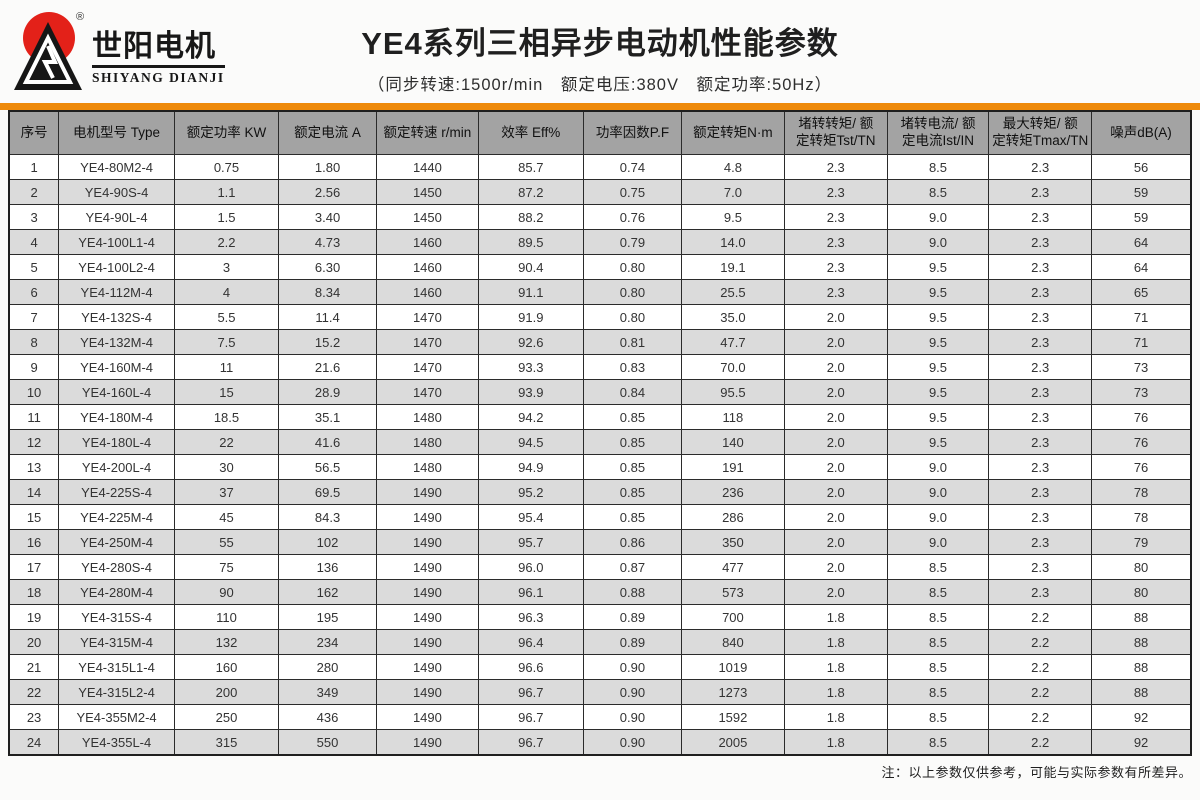 The width and height of the screenshot is (1200, 800). I want to click on table-cell: 71, so click(1141, 342).